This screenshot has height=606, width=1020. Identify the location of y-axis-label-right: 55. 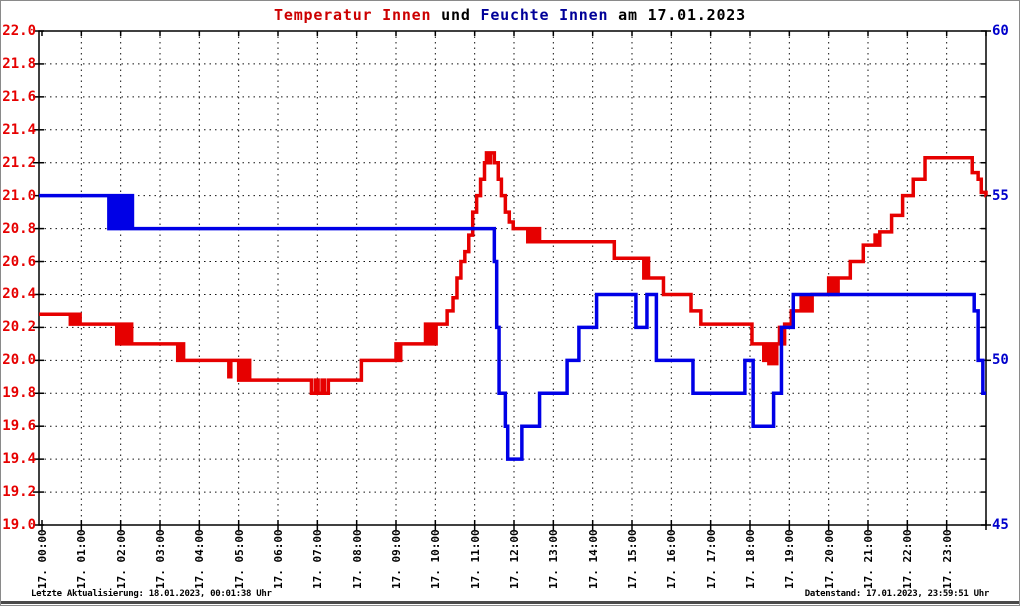
(1000, 195).